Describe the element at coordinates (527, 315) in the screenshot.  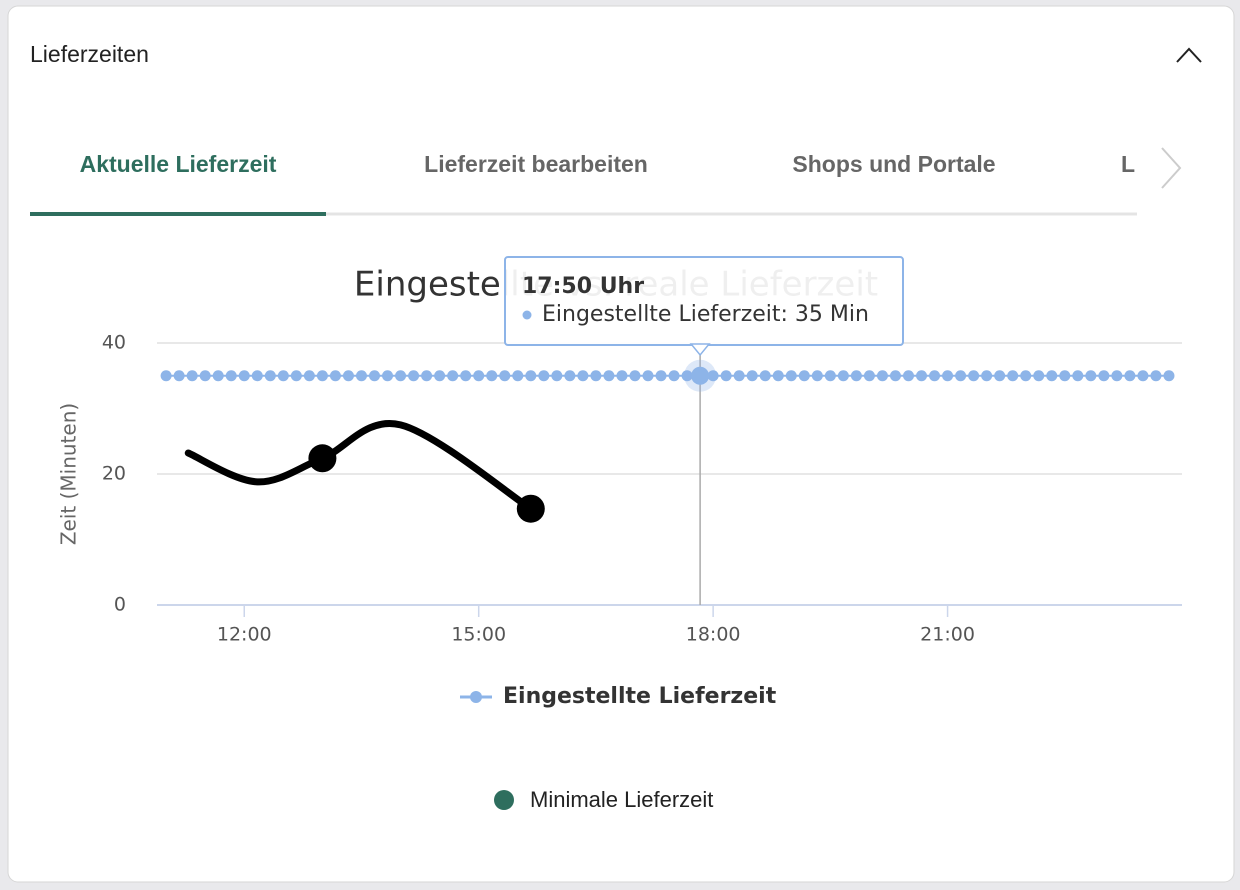
I see `tooltip-symbol` at that location.